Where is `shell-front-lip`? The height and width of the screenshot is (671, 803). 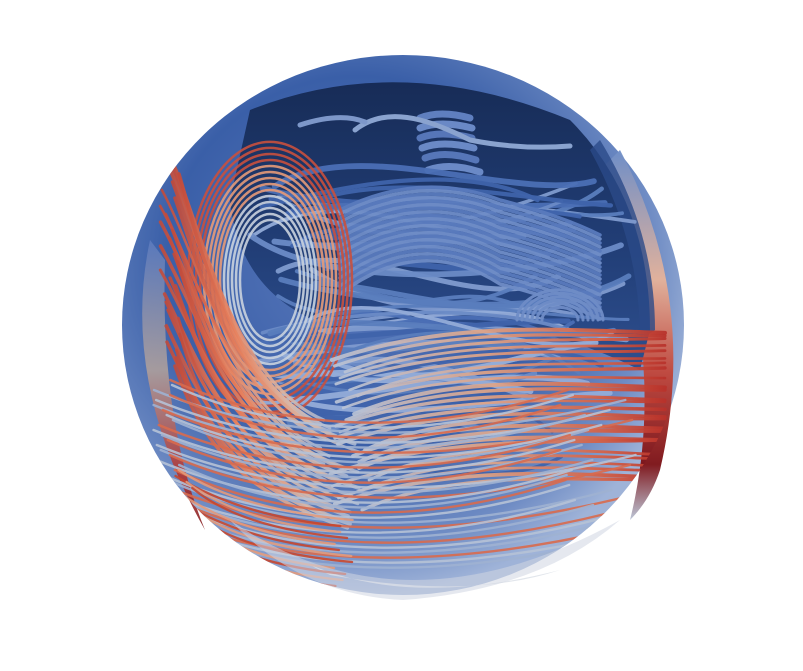
shell-front-lip is located at coordinates (425, 560).